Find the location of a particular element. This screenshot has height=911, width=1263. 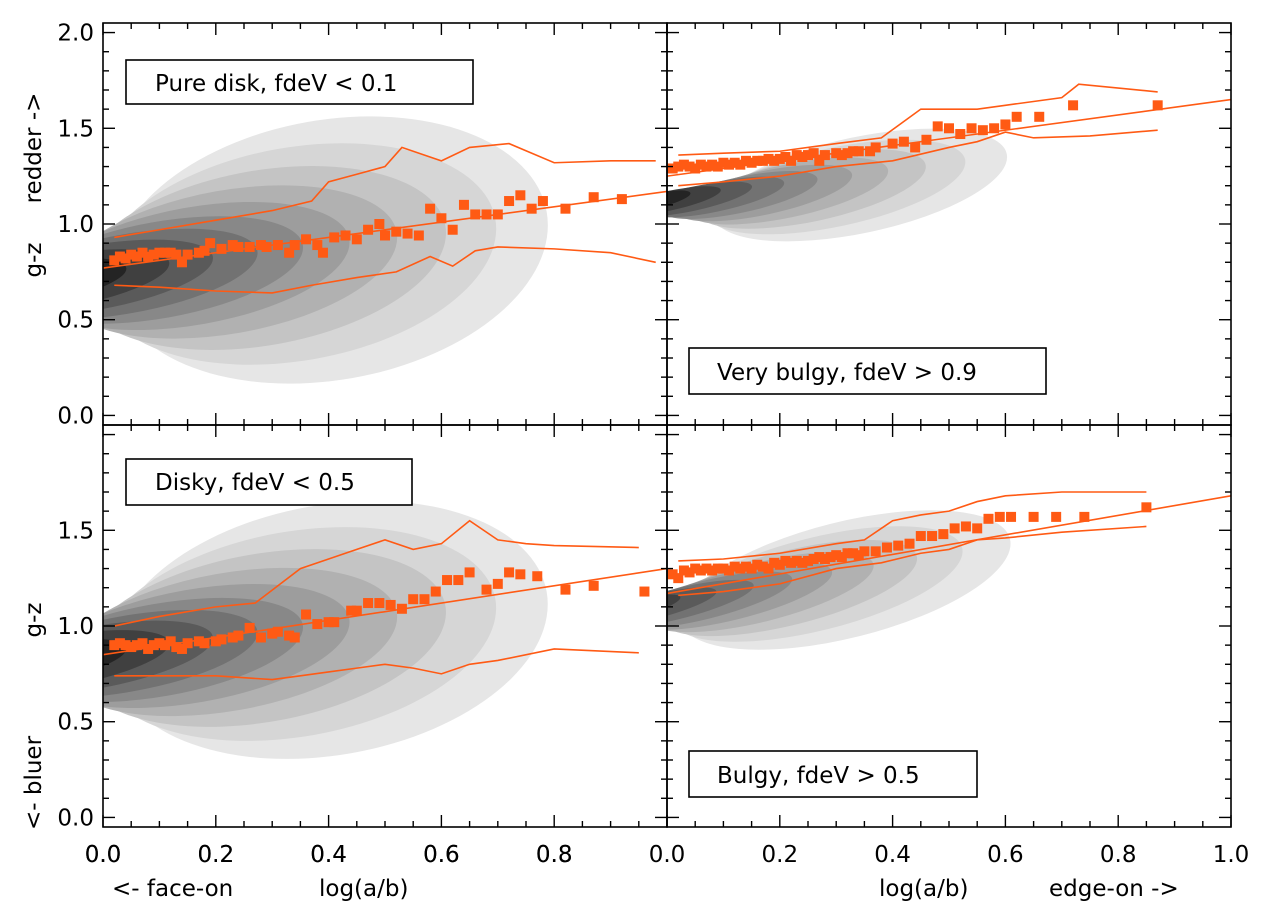

fit-line is located at coordinates (949, 545).